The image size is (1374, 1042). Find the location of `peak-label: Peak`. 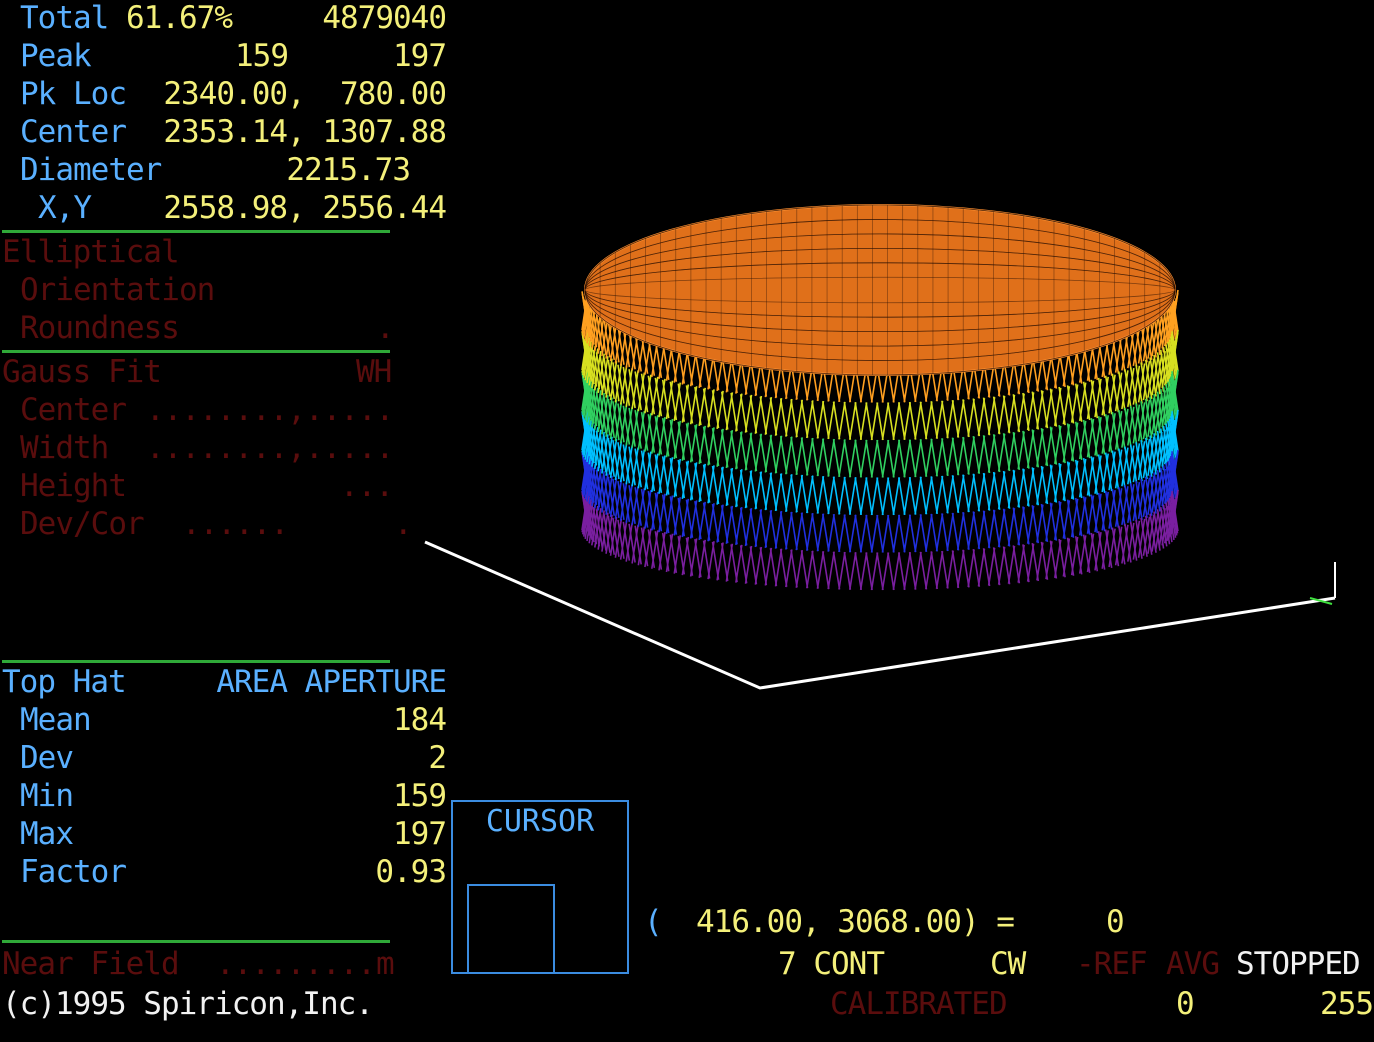

peak-label: Peak is located at coordinates (56, 56).